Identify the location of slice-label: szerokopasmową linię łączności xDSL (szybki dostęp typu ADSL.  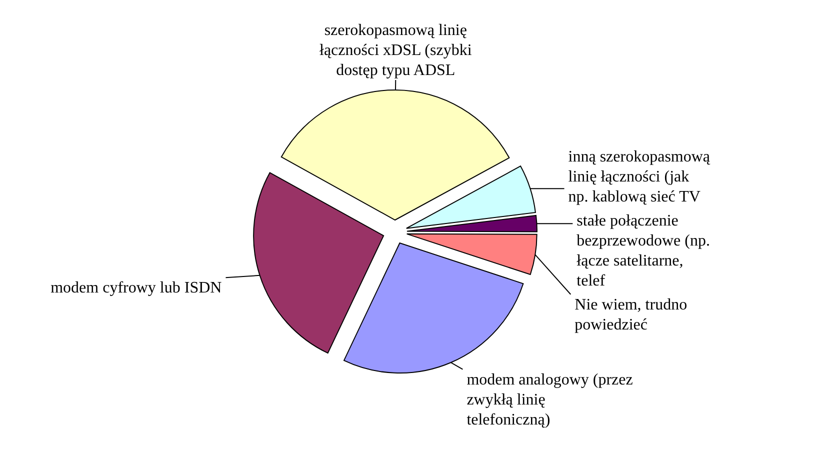
(396, 50).